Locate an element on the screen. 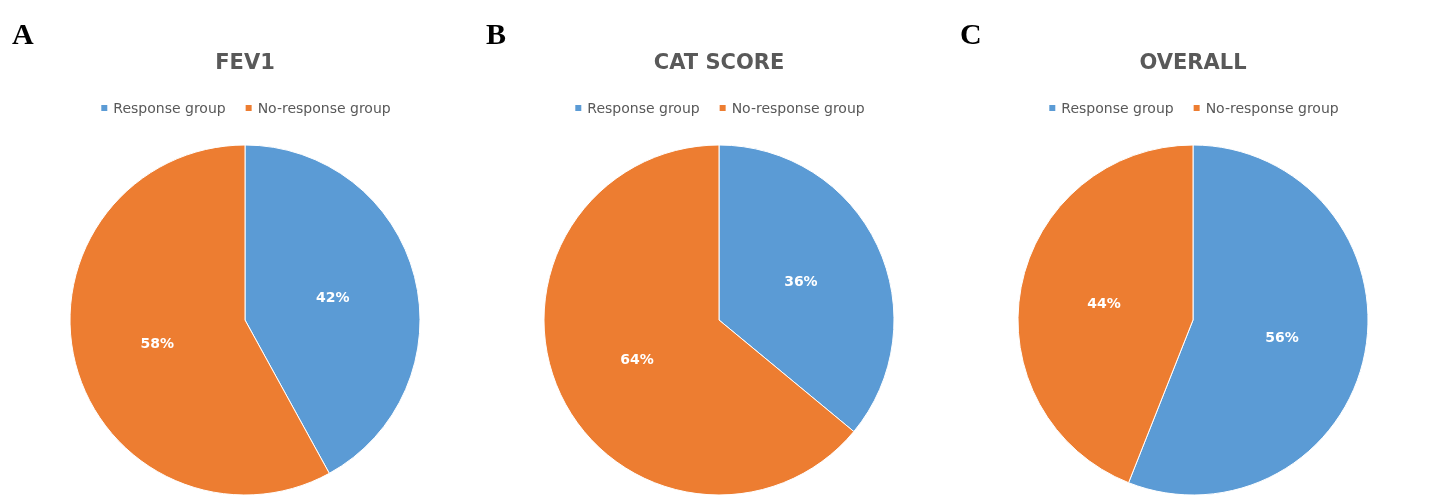 This screenshot has height=495, width=1439. chart-title: CAT SCORE is located at coordinates (719, 61).